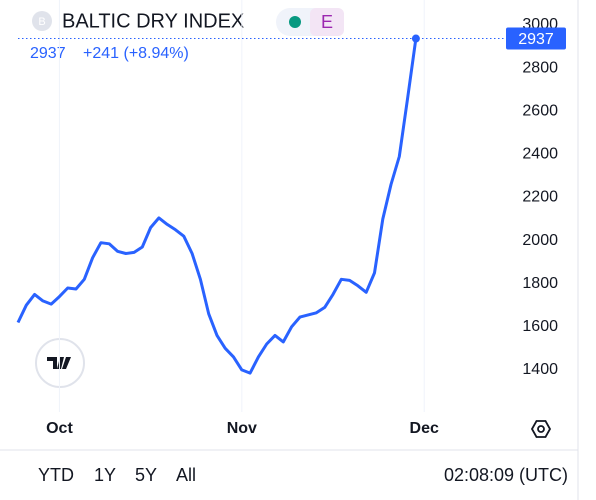  I want to click on range-button: 1Y, so click(105, 475).